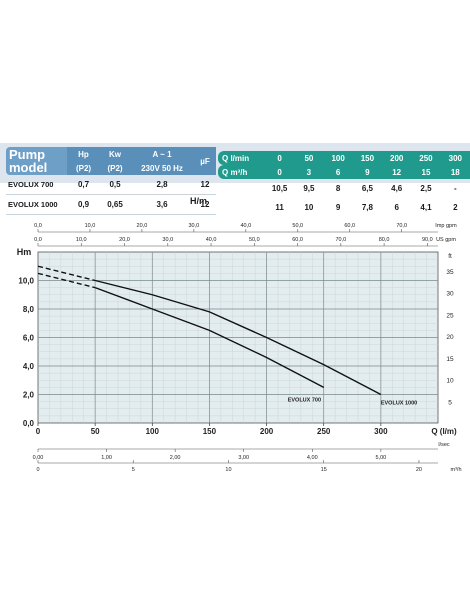 The width and height of the screenshot is (470, 611). I want to click on flow-m-value: 6, so click(338, 172).